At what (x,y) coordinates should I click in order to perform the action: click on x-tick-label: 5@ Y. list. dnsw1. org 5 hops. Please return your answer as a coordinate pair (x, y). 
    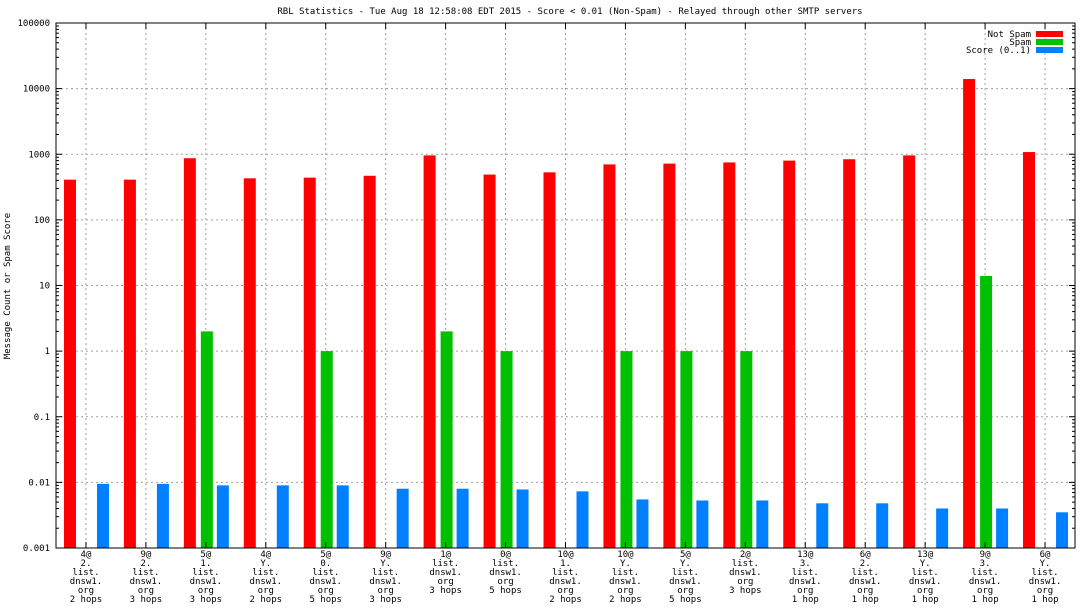
    Looking at the image, I should click on (685, 577).